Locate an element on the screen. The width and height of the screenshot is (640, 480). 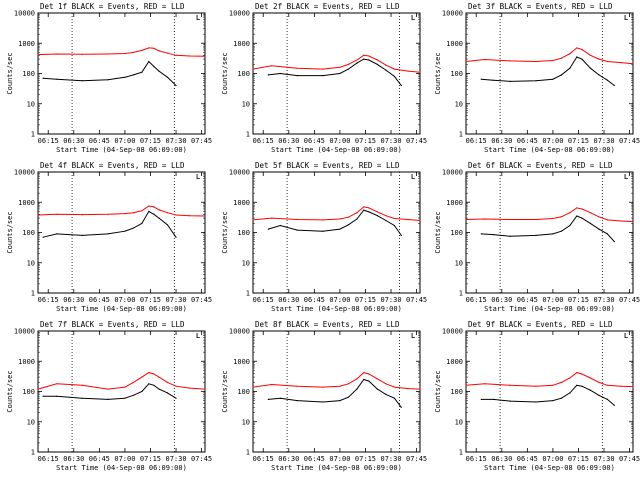
x-tick-label: 07:00 is located at coordinates (552, 141).